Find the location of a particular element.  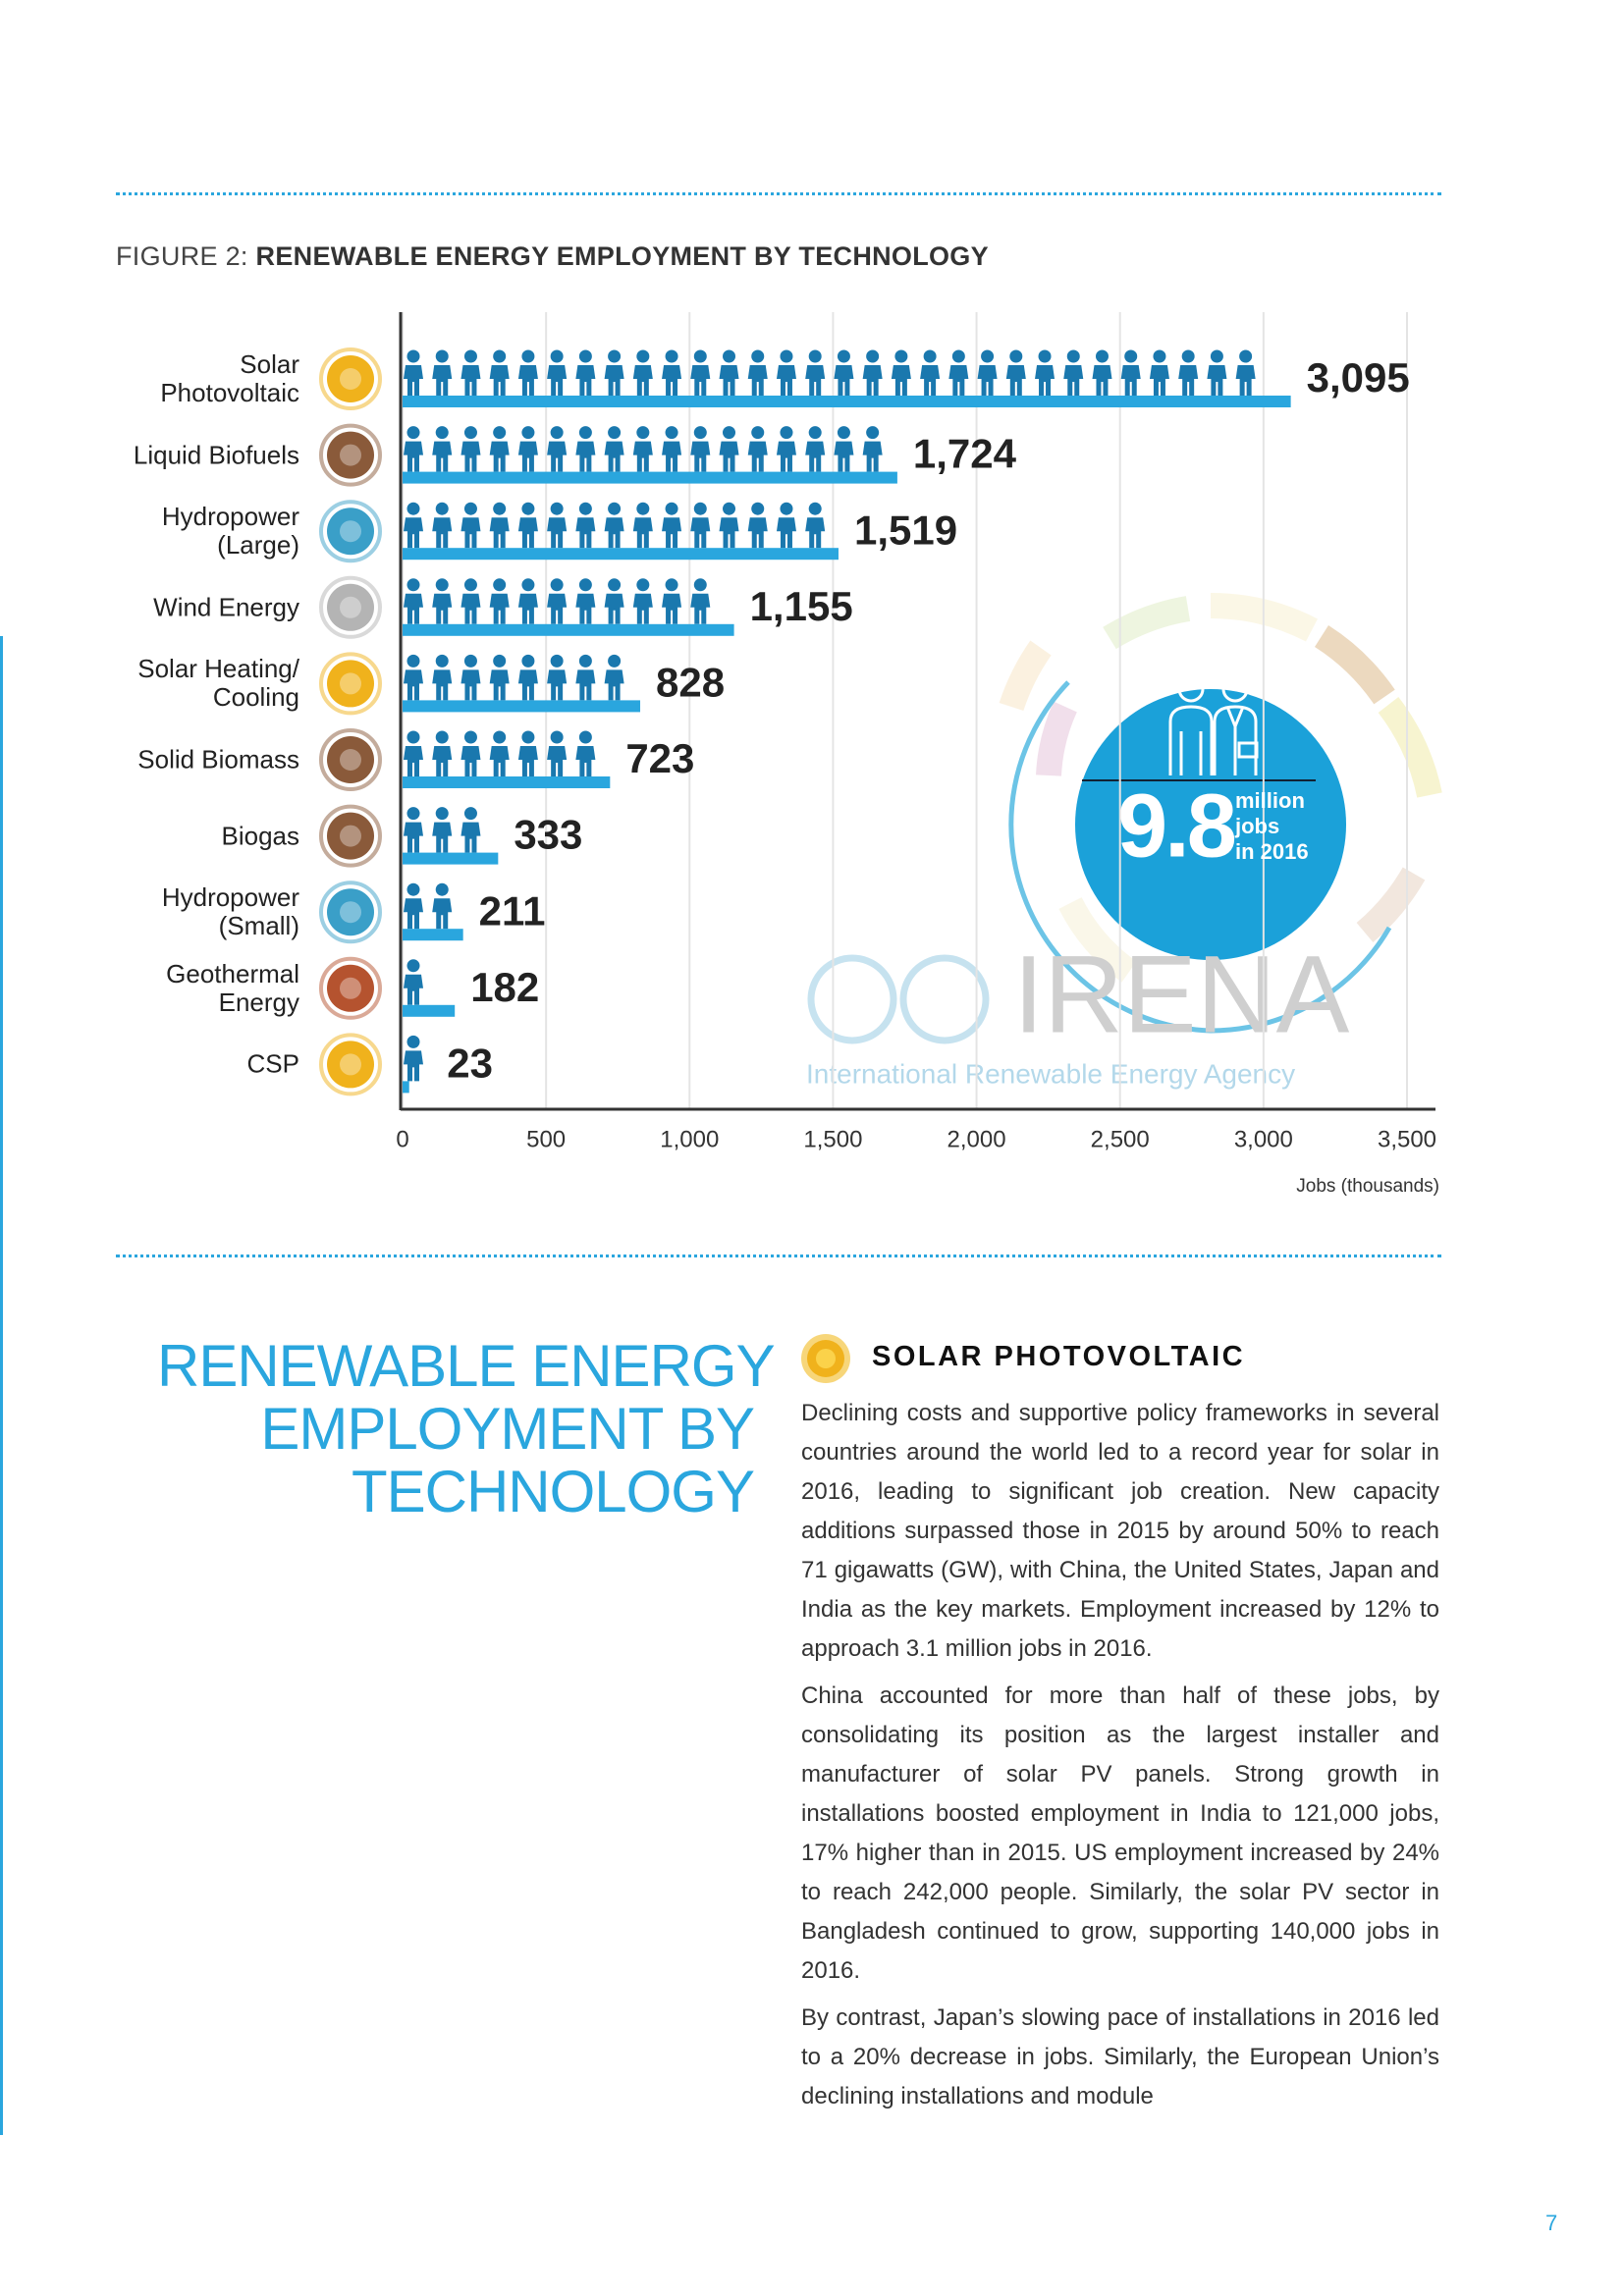

category-label: Hydropower (Small) is located at coordinates (230, 911).